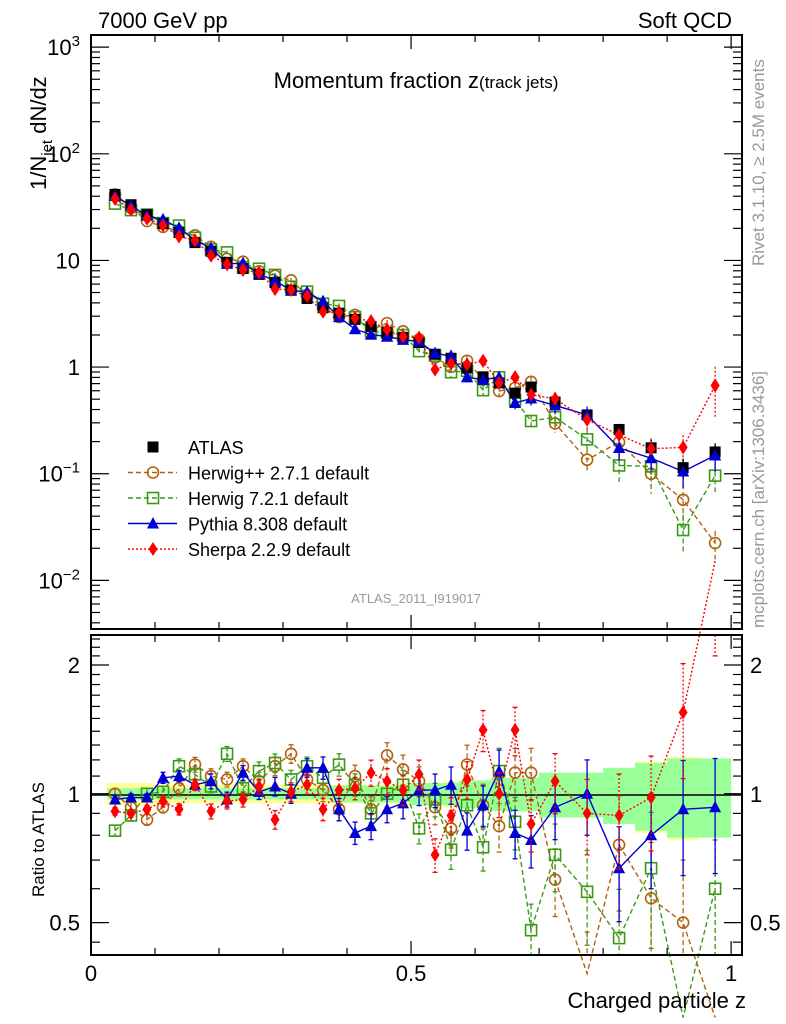 The height and width of the screenshot is (1024, 786). I want to click on x-tick-label: 0.5, so click(411, 973).